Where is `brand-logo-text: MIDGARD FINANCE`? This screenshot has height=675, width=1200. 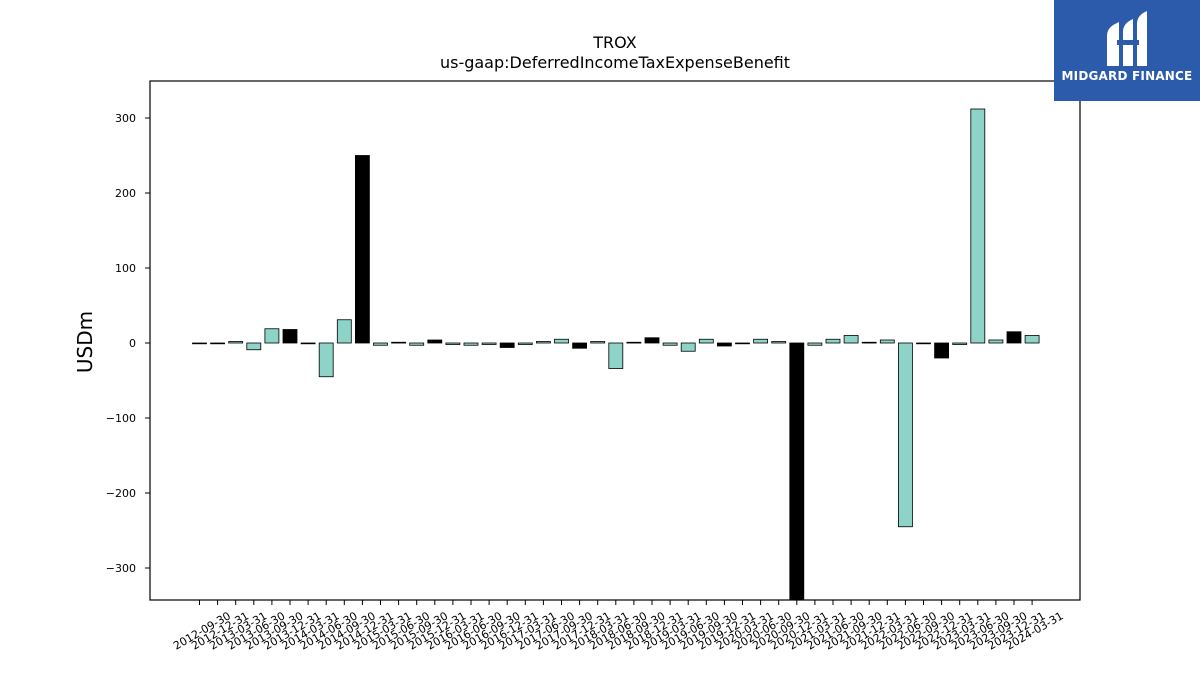 brand-logo-text: MIDGARD FINANCE is located at coordinates (1127, 76).